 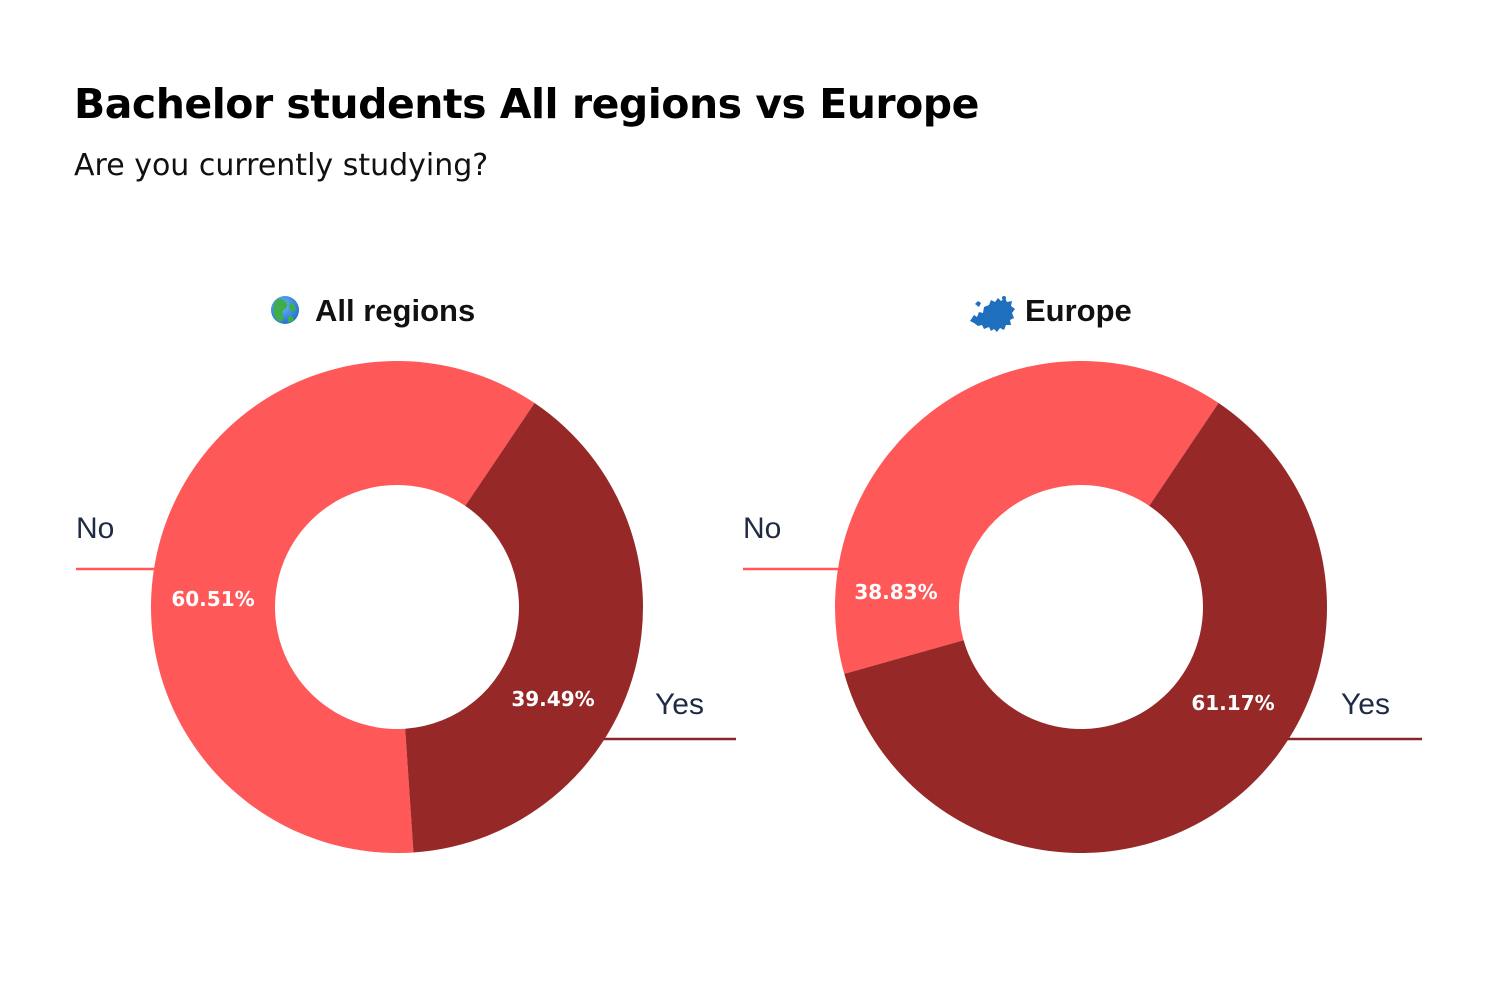 What do you see at coordinates (552, 699) in the screenshot?
I see `value-label-yes: 39.49%` at bounding box center [552, 699].